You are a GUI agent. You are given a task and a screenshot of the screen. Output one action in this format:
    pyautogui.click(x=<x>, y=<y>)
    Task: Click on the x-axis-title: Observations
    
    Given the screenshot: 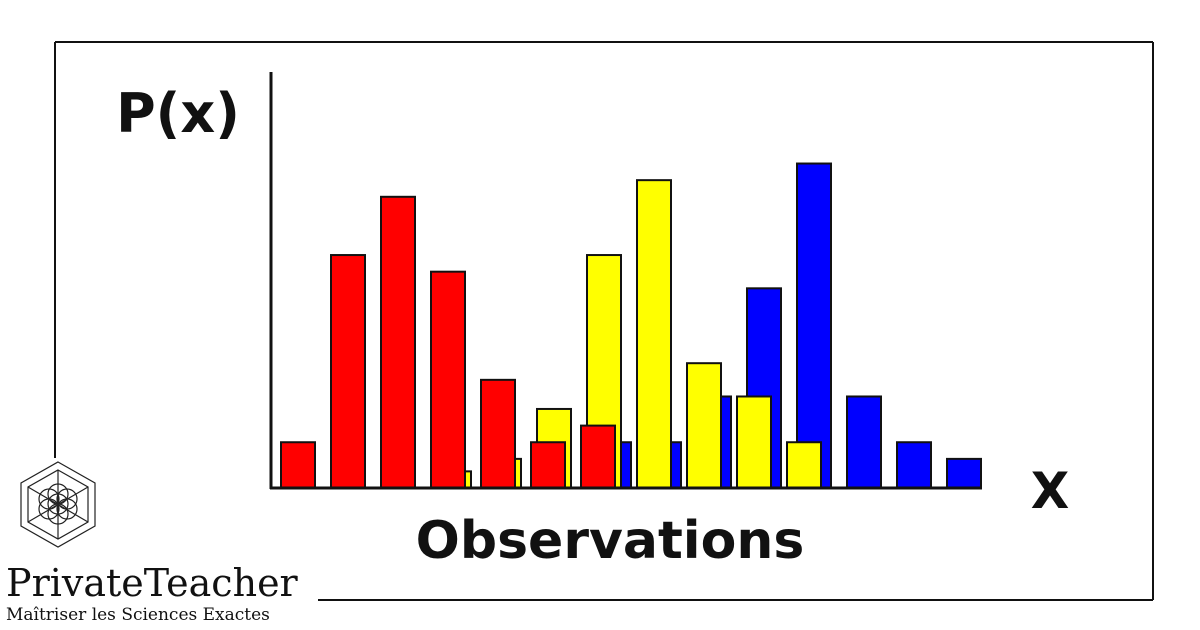 What is the action you would take?
    pyautogui.click(x=610, y=541)
    